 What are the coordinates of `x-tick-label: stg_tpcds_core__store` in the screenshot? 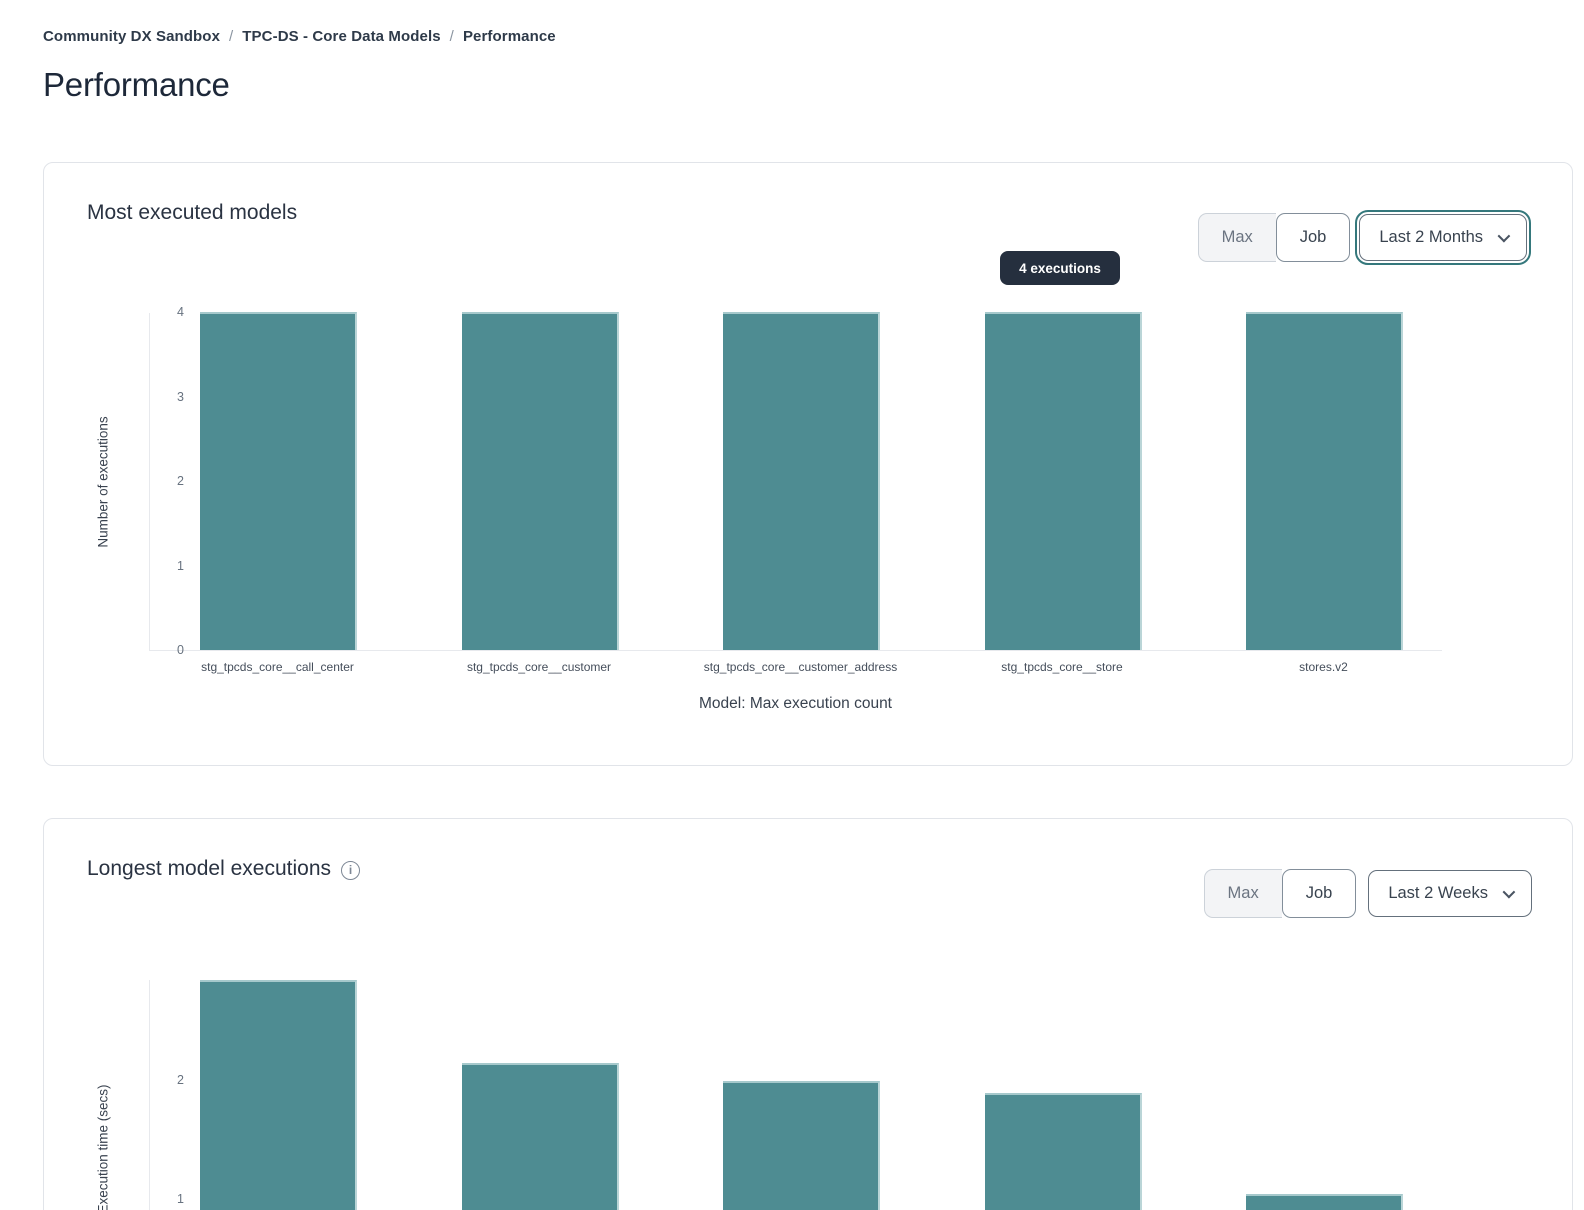 It's located at (1062, 667).